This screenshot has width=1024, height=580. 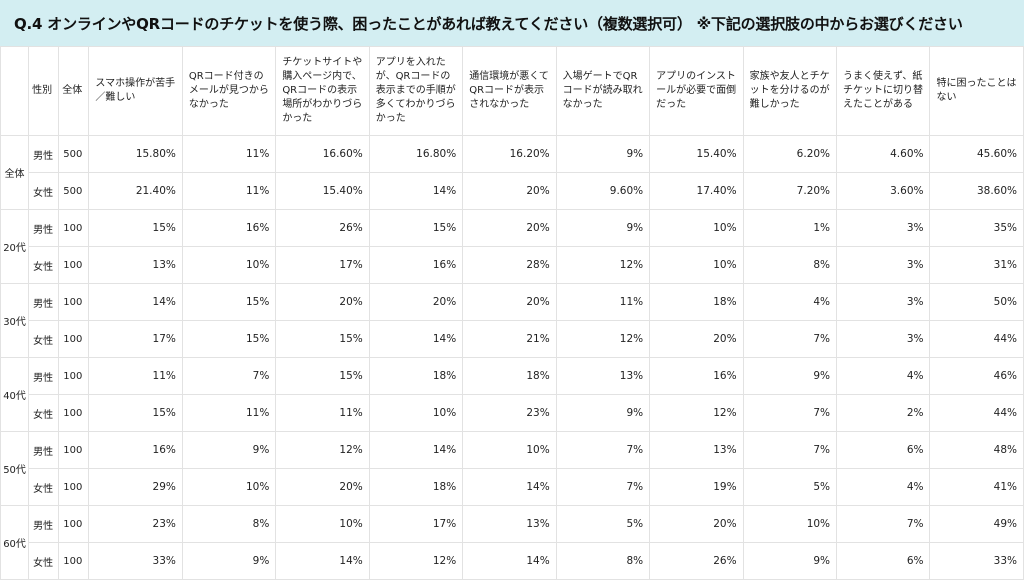 What do you see at coordinates (44, 91) in the screenshot?
I see `gender-header: 性別` at bounding box center [44, 91].